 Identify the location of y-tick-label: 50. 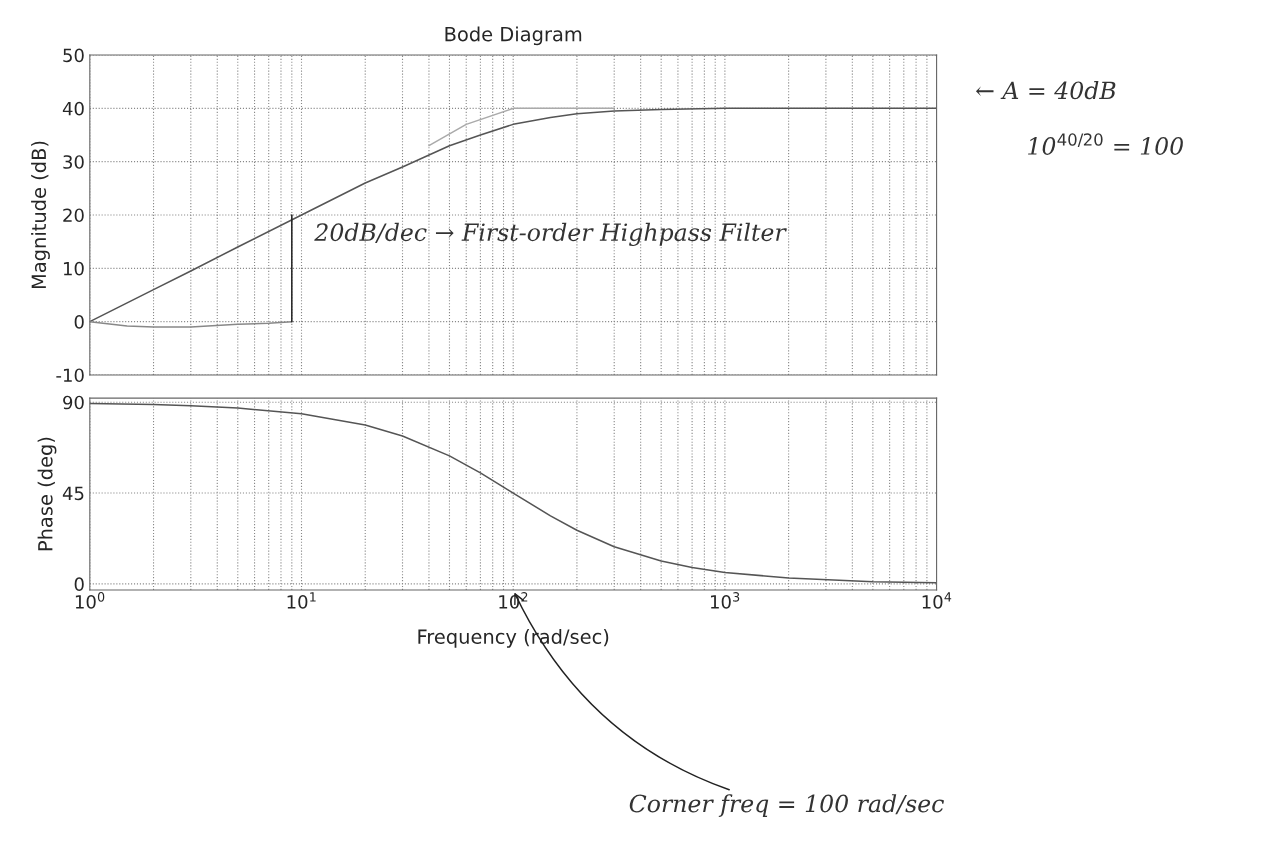
(73, 55).